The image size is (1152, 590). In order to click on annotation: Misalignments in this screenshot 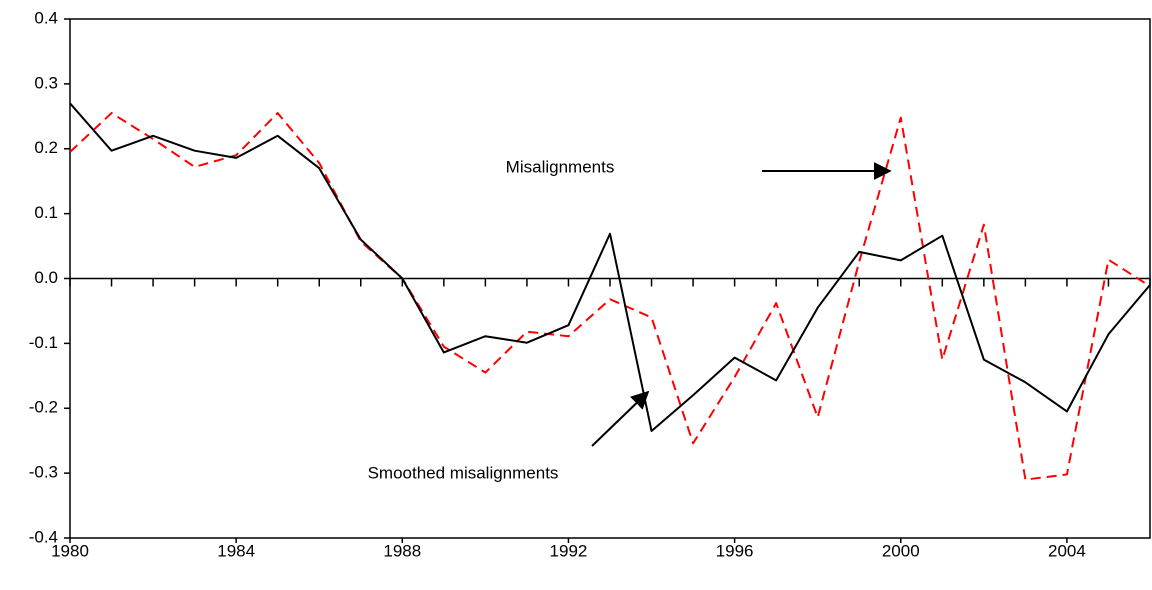, I will do `click(560, 166)`.